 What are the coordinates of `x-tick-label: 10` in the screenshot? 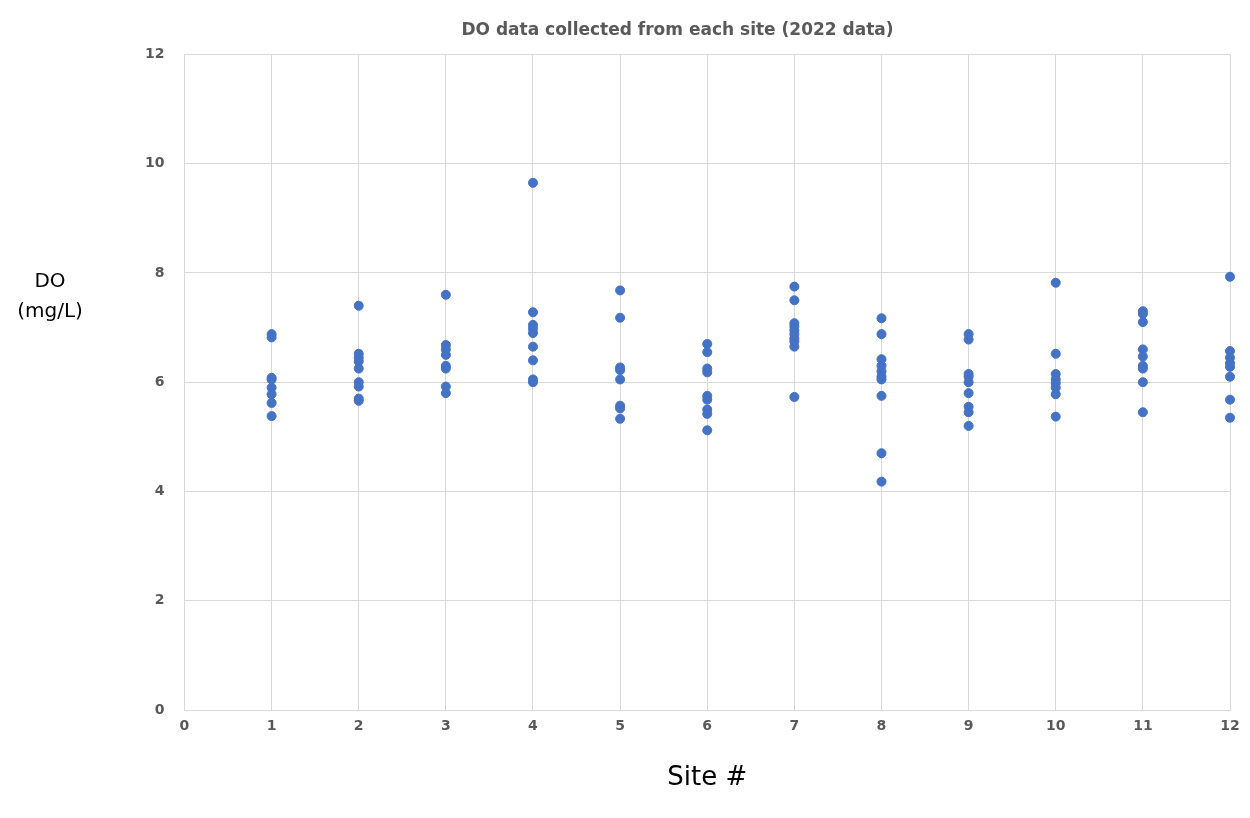 It's located at (1056, 725).